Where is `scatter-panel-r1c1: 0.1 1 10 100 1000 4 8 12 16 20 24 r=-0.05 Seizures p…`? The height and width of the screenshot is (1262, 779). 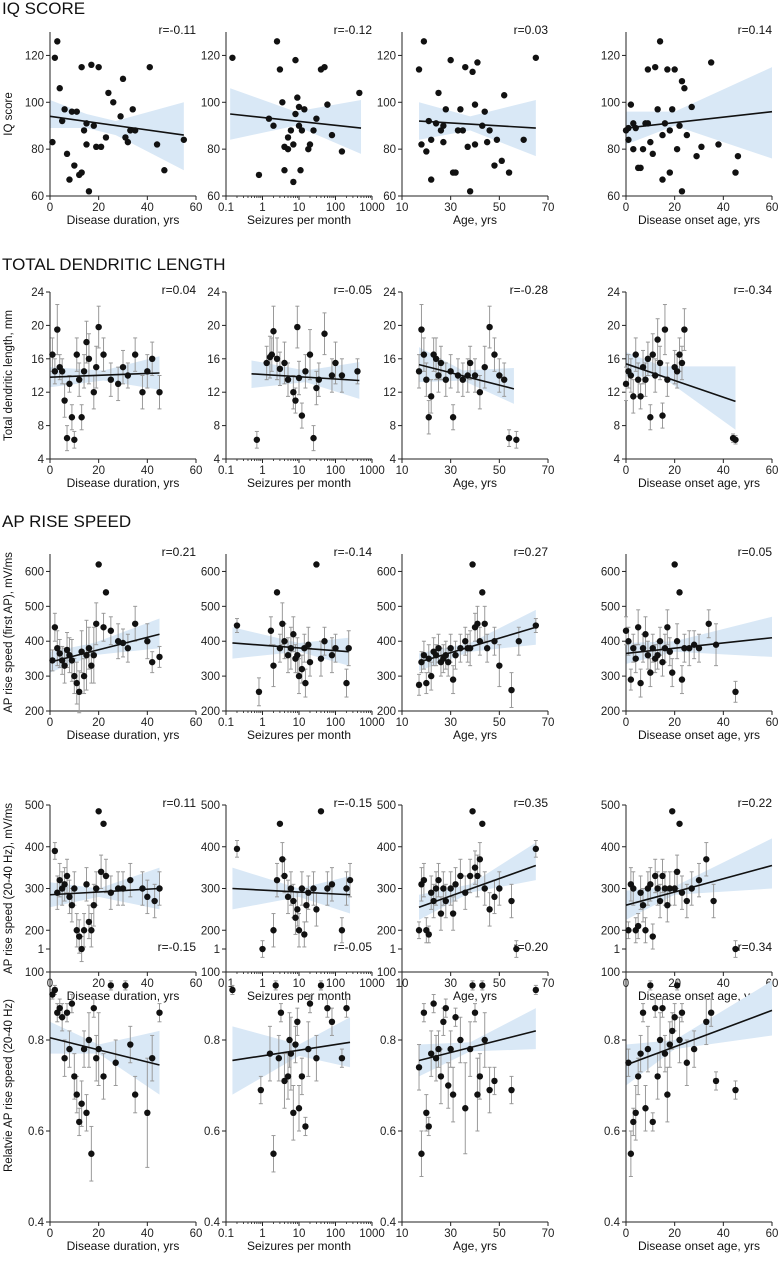
scatter-panel-r1c1: 0.1 1 10 100 1000 4 8 12 16 20 24 r=-0.05 Seizures p… is located at coordinates (296, 386).